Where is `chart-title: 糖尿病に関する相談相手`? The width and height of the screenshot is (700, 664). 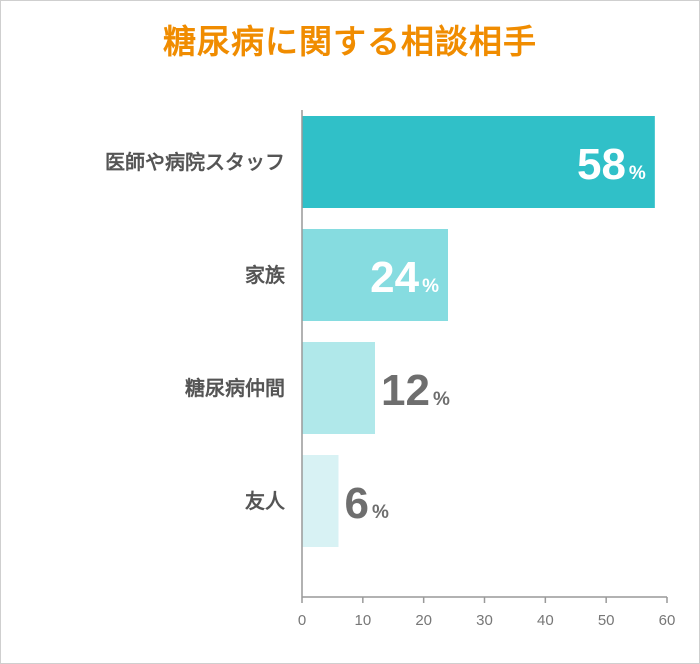 chart-title: 糖尿病に関する相談相手 is located at coordinates (350, 41).